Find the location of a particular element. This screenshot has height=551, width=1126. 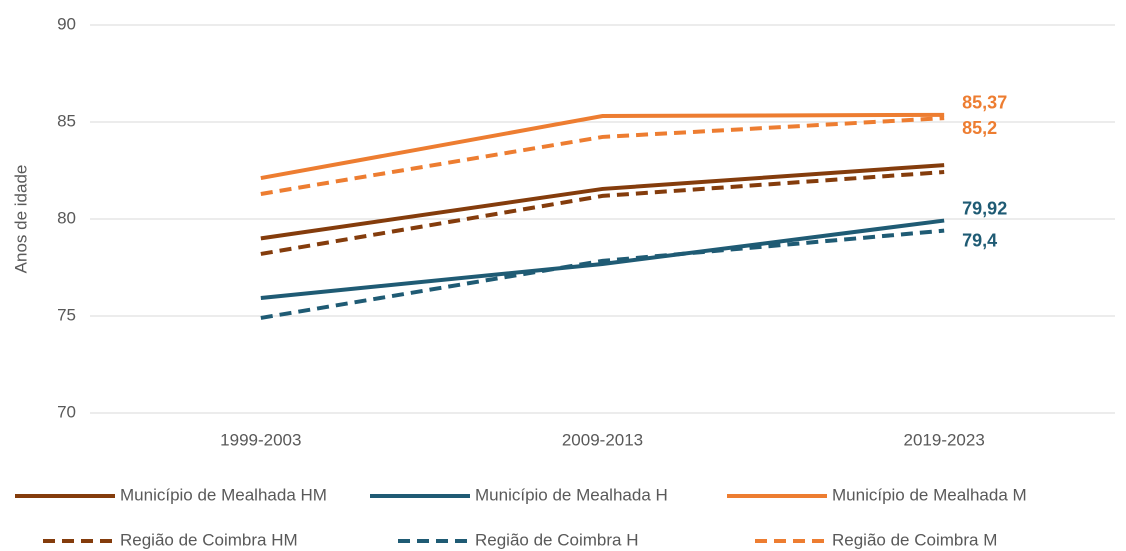

y-tick-label: 70 is located at coordinates (66, 411).